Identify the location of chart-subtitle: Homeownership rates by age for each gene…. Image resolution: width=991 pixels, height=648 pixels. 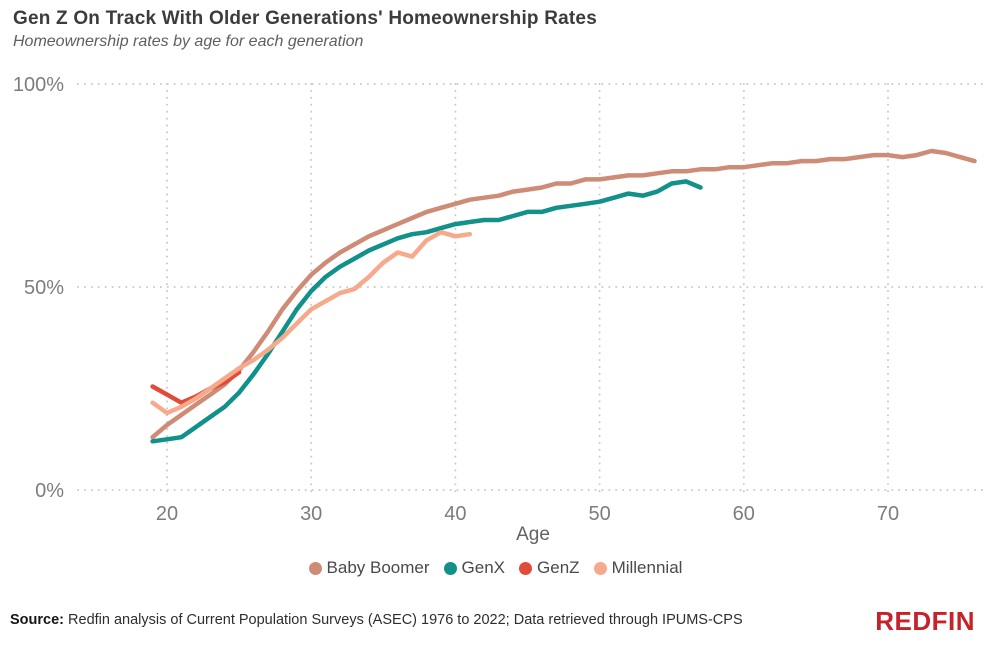
(188, 41).